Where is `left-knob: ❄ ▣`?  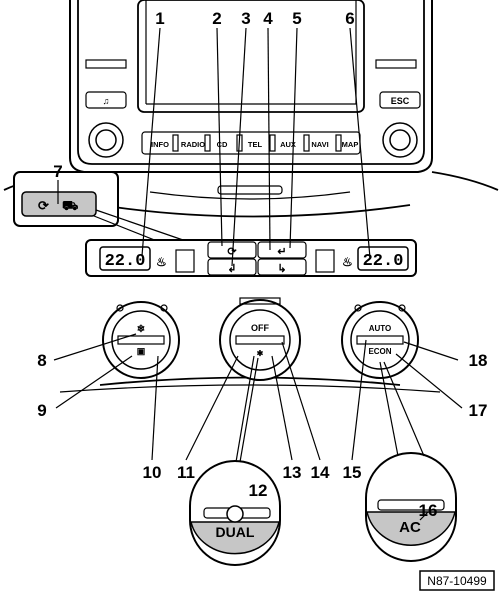 left-knob: ❄ ▣ is located at coordinates (141, 340).